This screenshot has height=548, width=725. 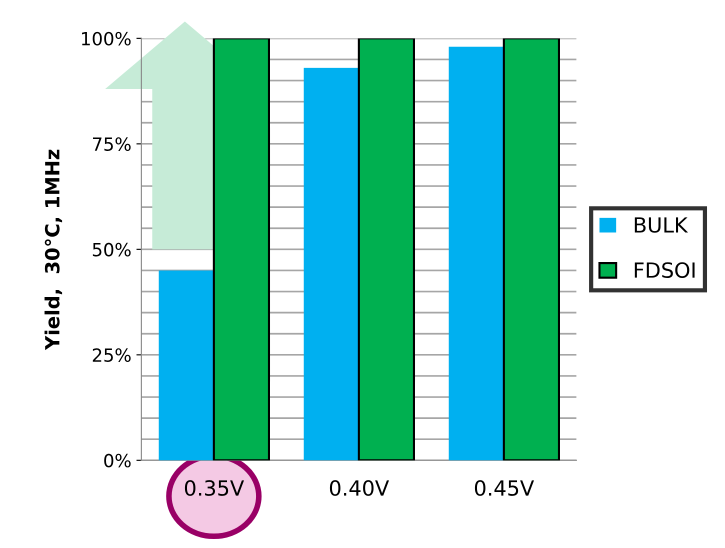 What do you see at coordinates (106, 39) in the screenshot?
I see `y-tick-label: 100%` at bounding box center [106, 39].